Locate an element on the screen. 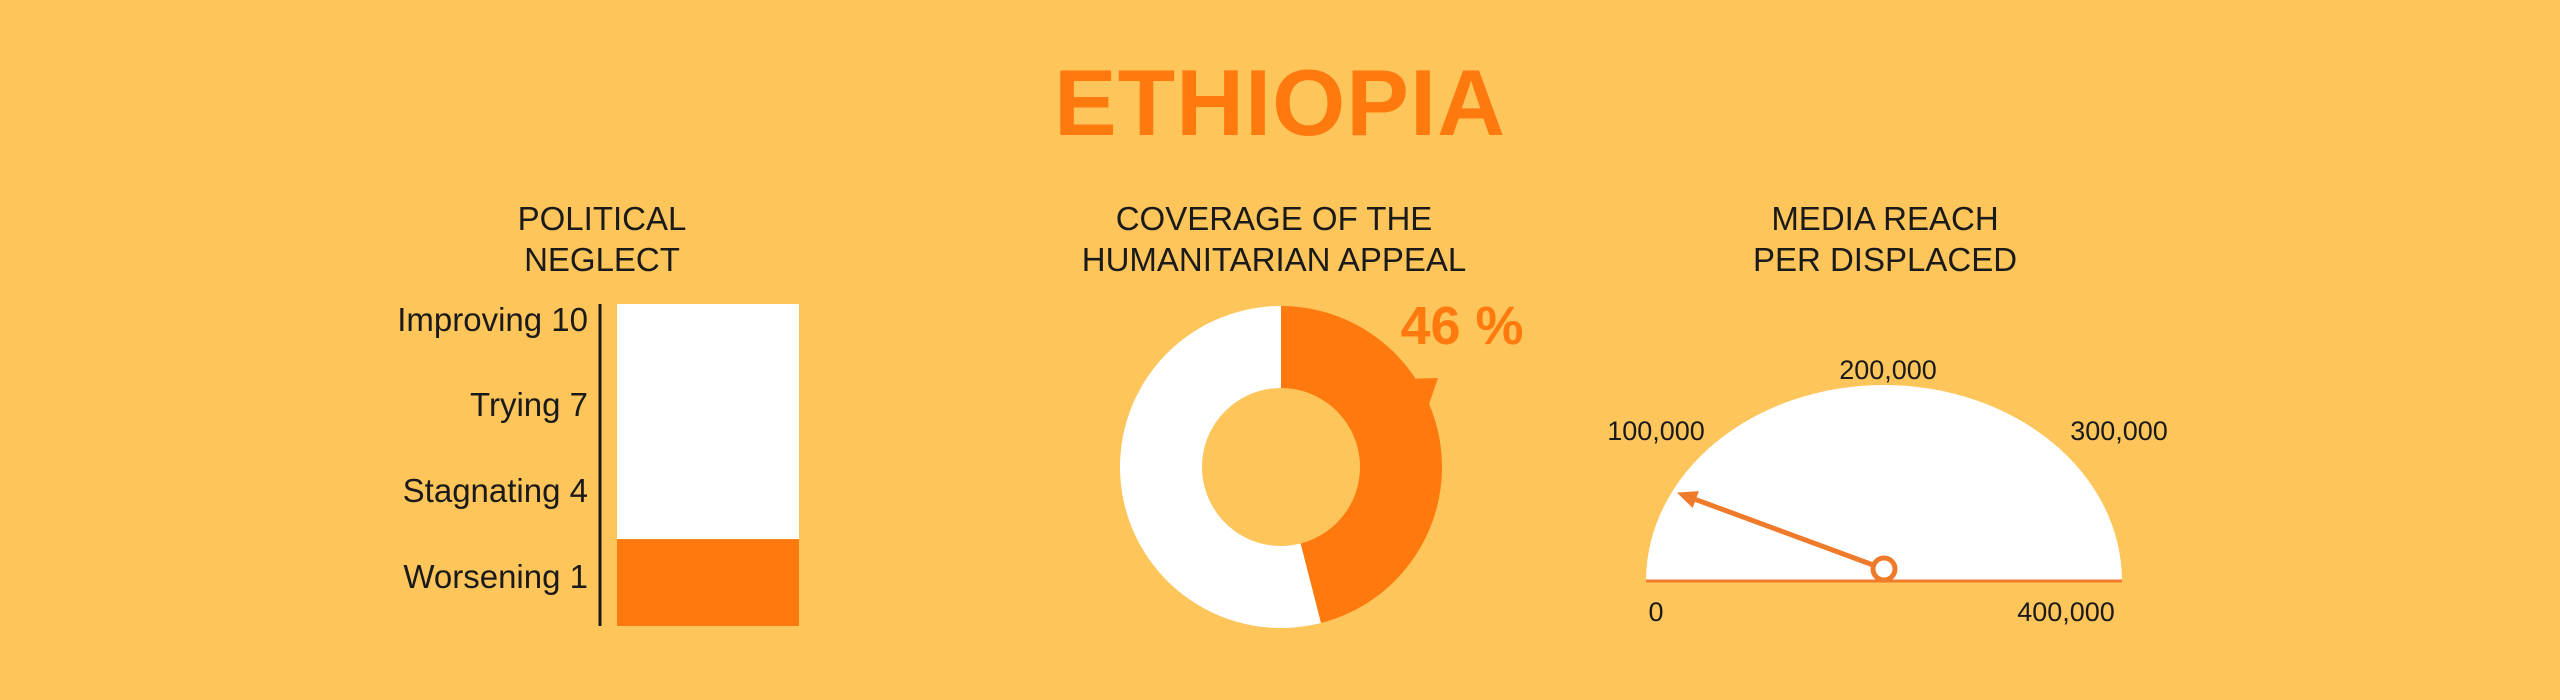 This screenshot has height=700, width=2560. donut-slice-uncovered is located at coordinates (1221, 467).